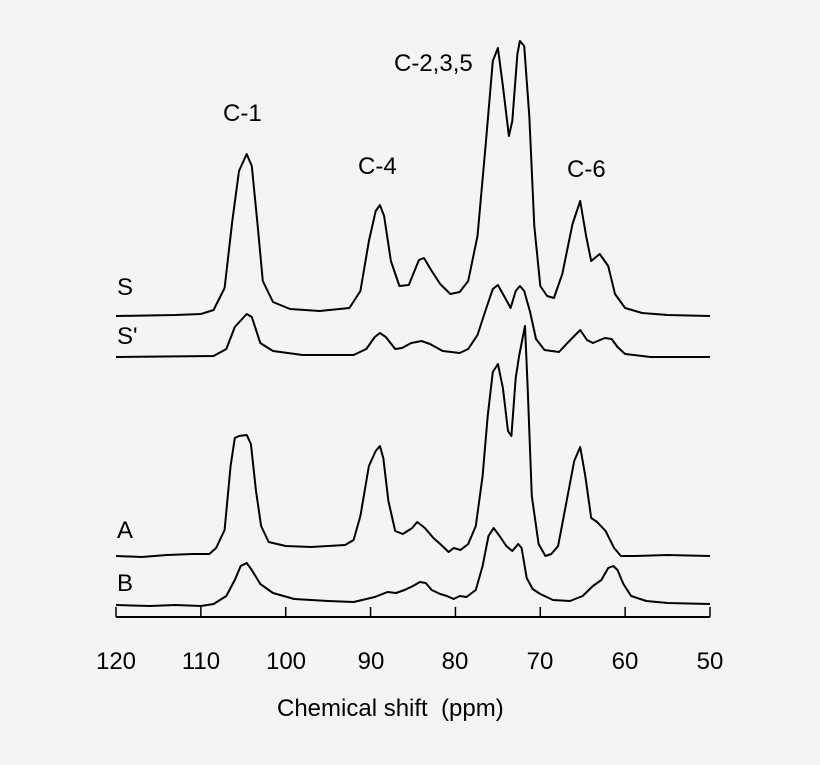 This screenshot has width=820, height=765. I want to click on peak-label-c235: C-2,3,5, so click(433, 63).